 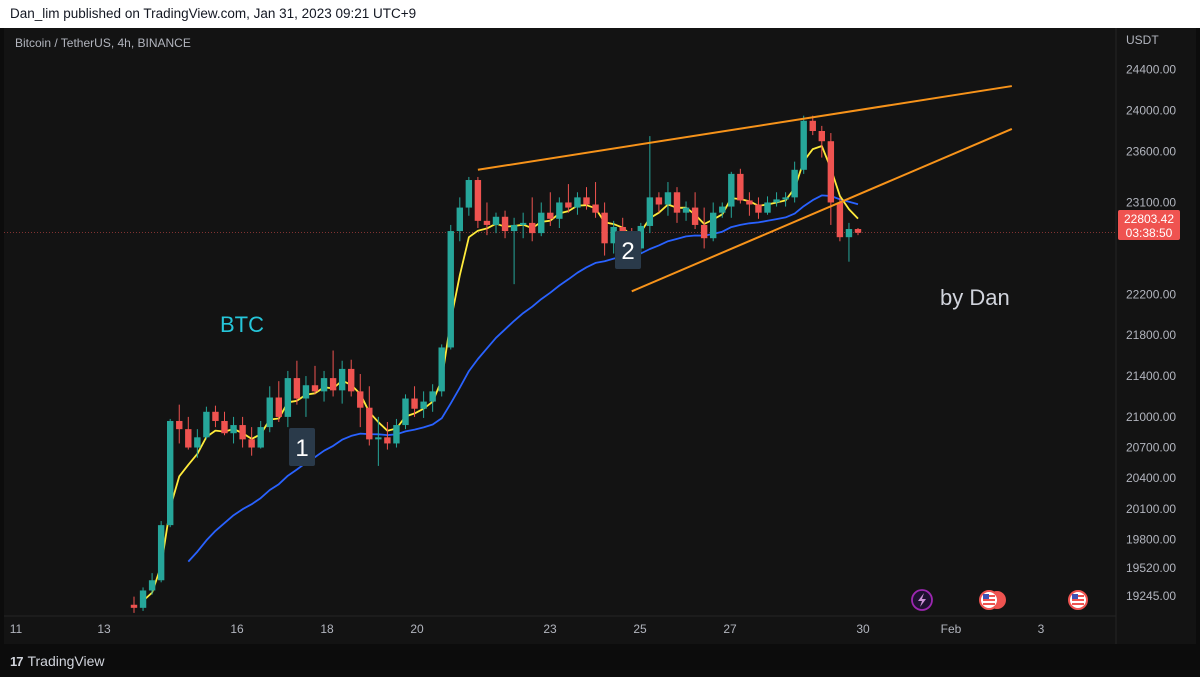 I want to click on signature-label: by Dan, so click(x=975, y=297).